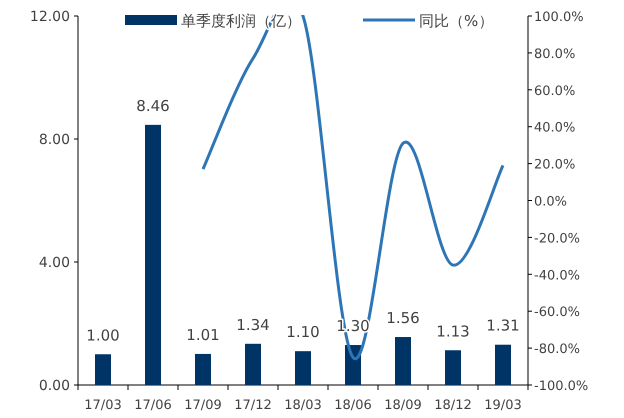  I want to click on y2-tick-label: 40.0%, so click(555, 128).